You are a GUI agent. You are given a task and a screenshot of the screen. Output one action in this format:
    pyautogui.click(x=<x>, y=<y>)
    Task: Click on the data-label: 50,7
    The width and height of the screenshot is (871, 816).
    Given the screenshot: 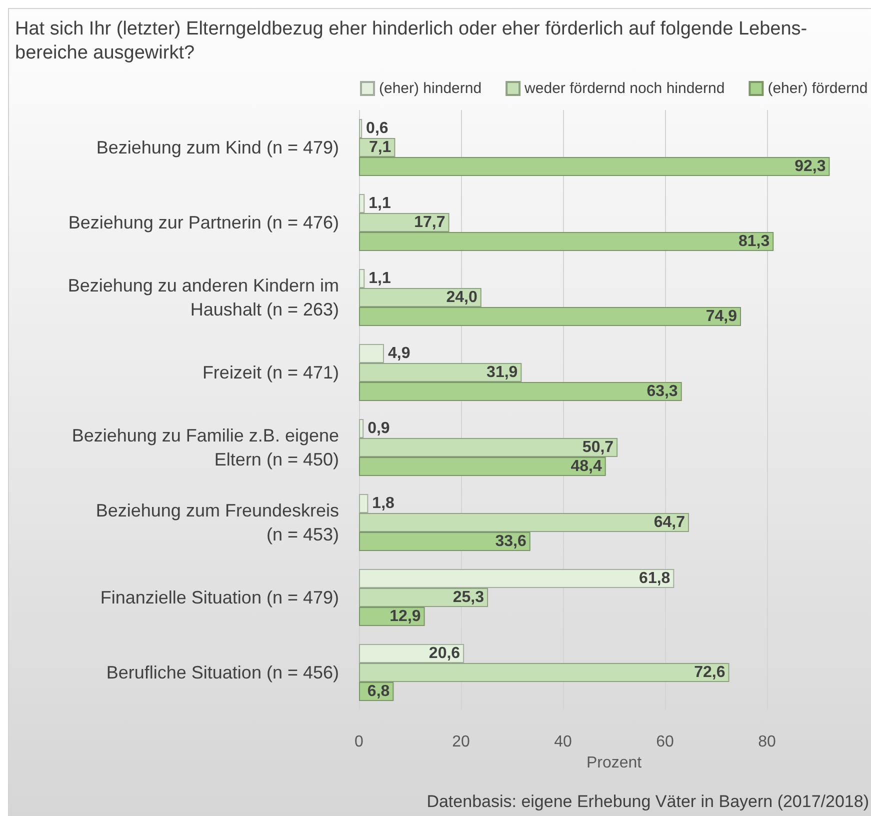 What is the action you would take?
    pyautogui.click(x=598, y=447)
    